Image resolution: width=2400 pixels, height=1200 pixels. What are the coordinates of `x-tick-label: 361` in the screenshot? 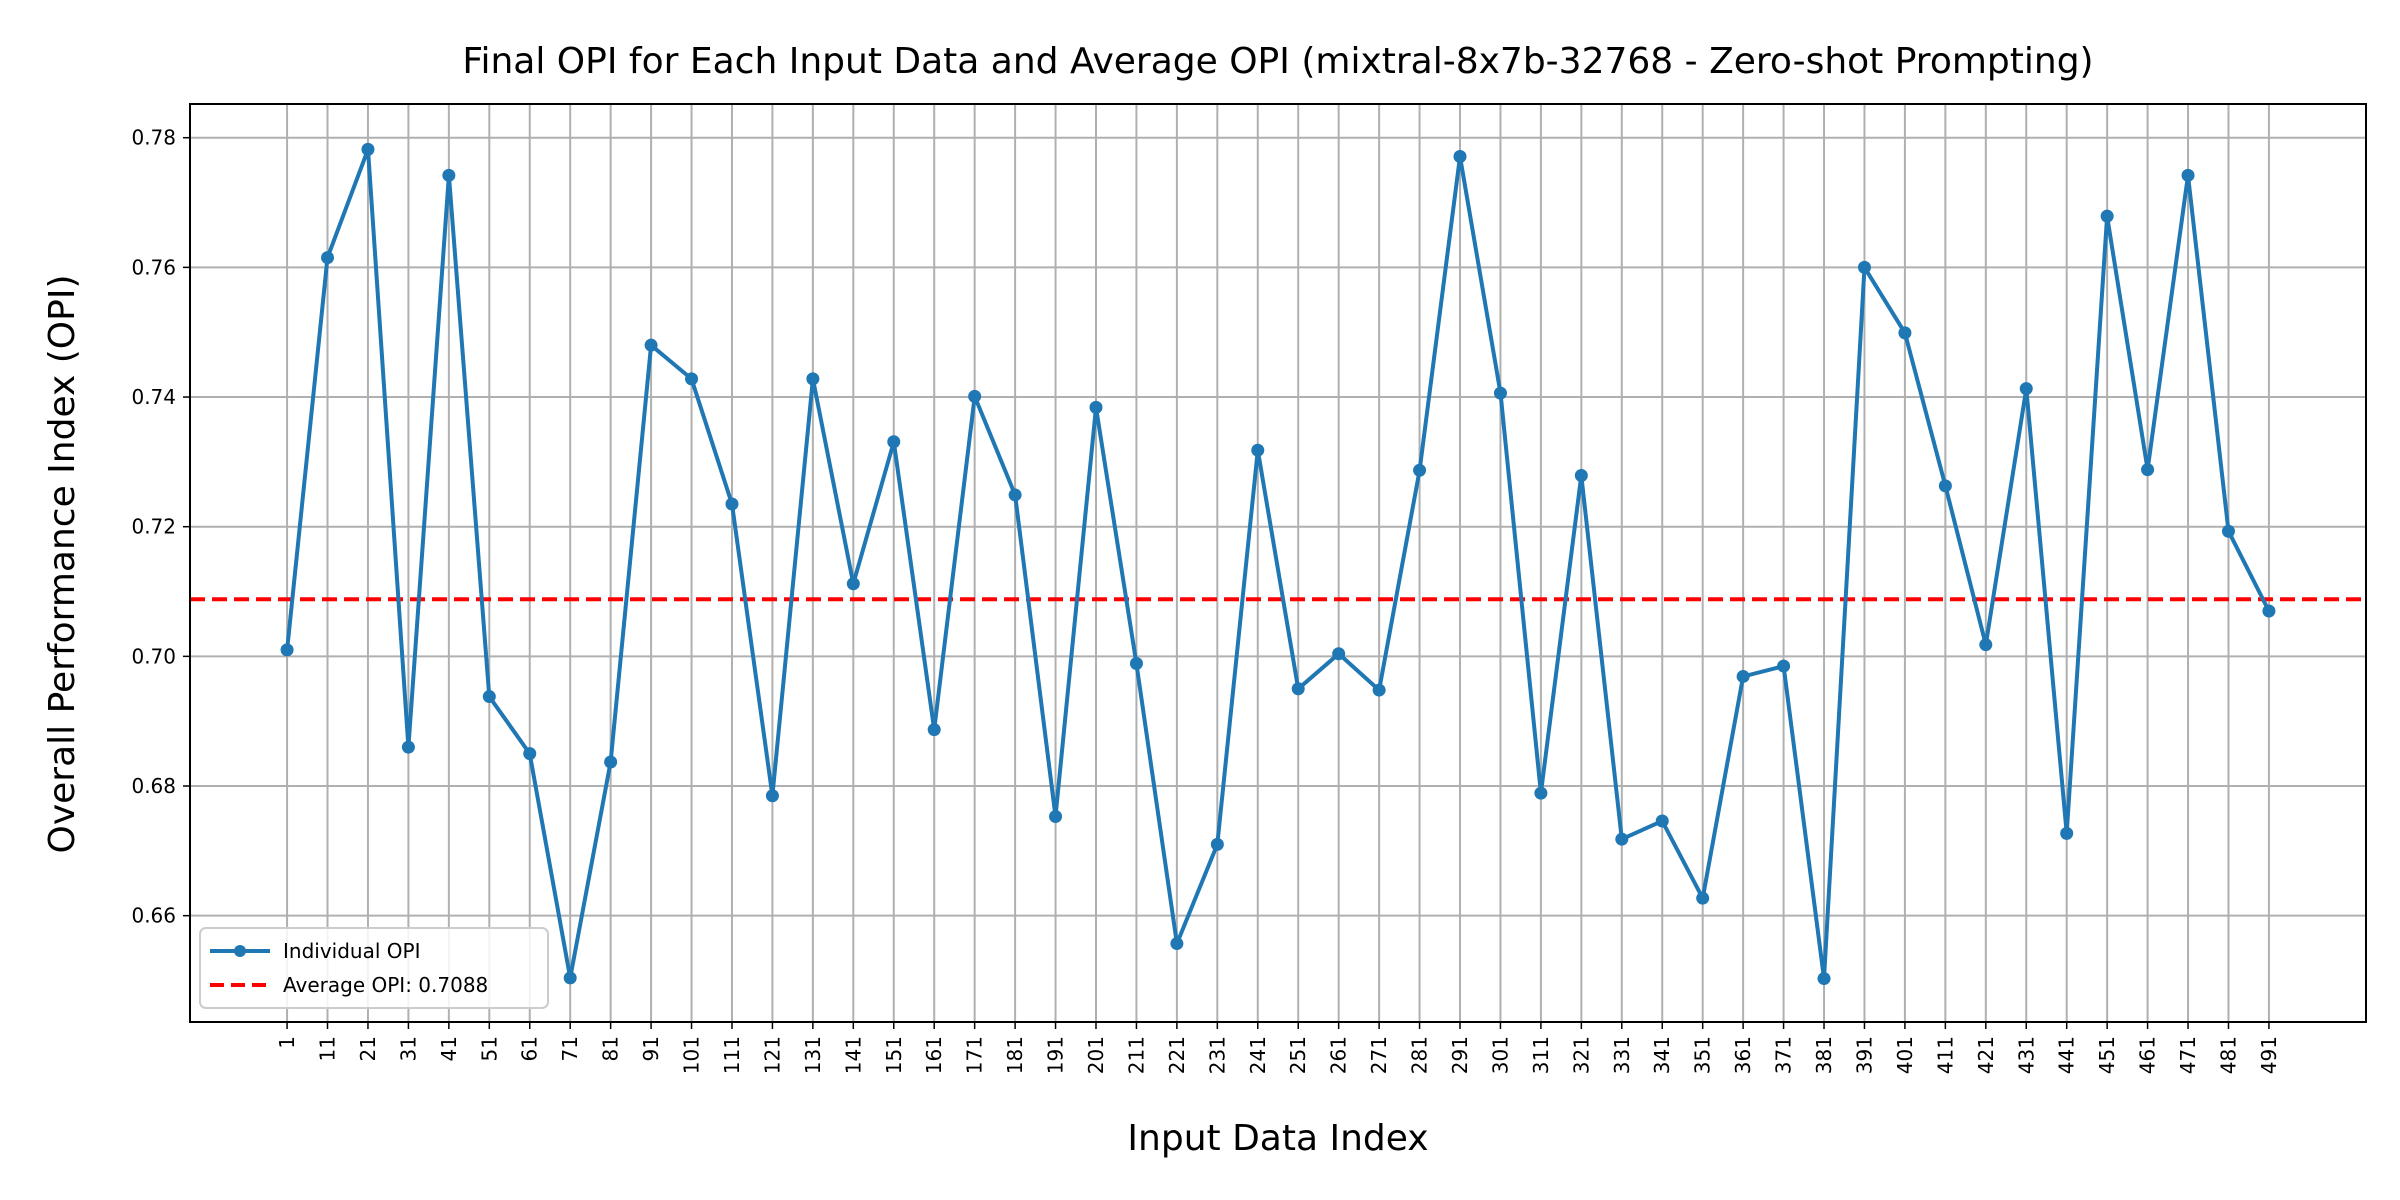 It's located at (1743, 1055).